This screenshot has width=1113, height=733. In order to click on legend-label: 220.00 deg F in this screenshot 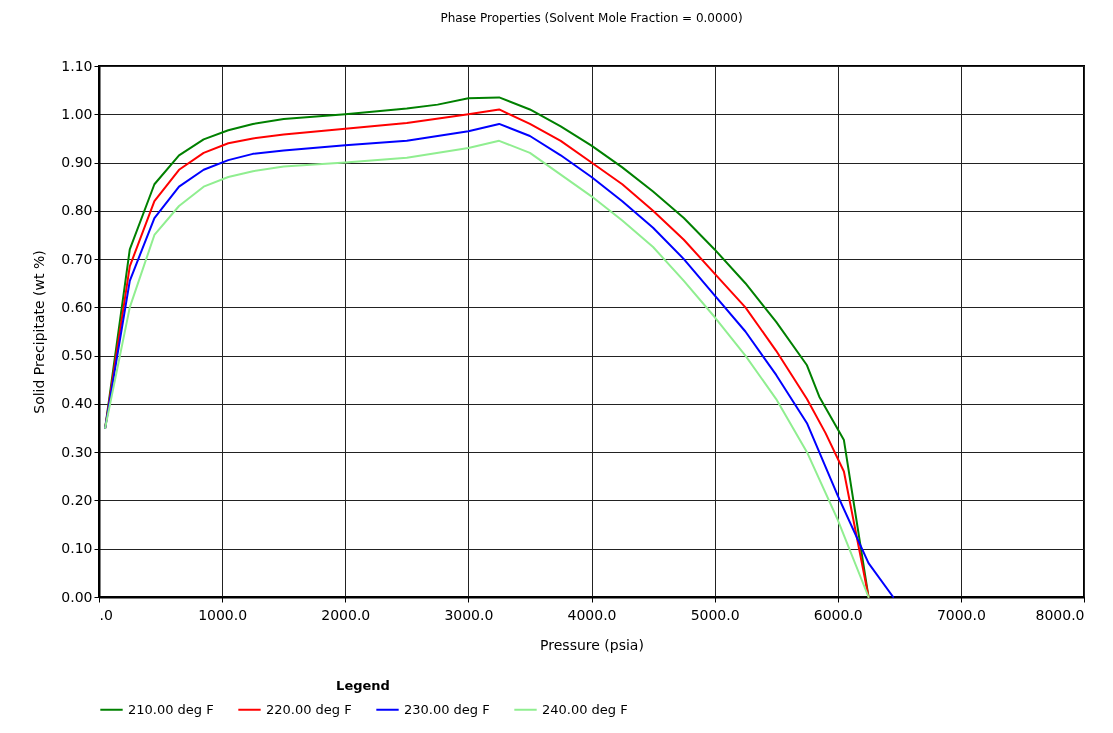, I will do `click(309, 709)`.